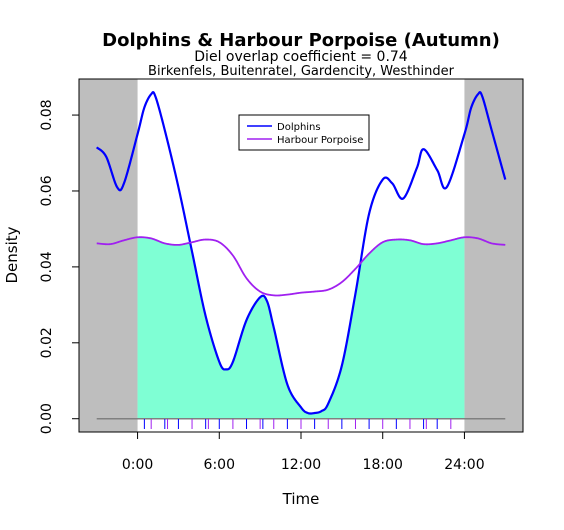  What do you see at coordinates (464, 465) in the screenshot?
I see `x-tick-label: 24:00` at bounding box center [464, 465].